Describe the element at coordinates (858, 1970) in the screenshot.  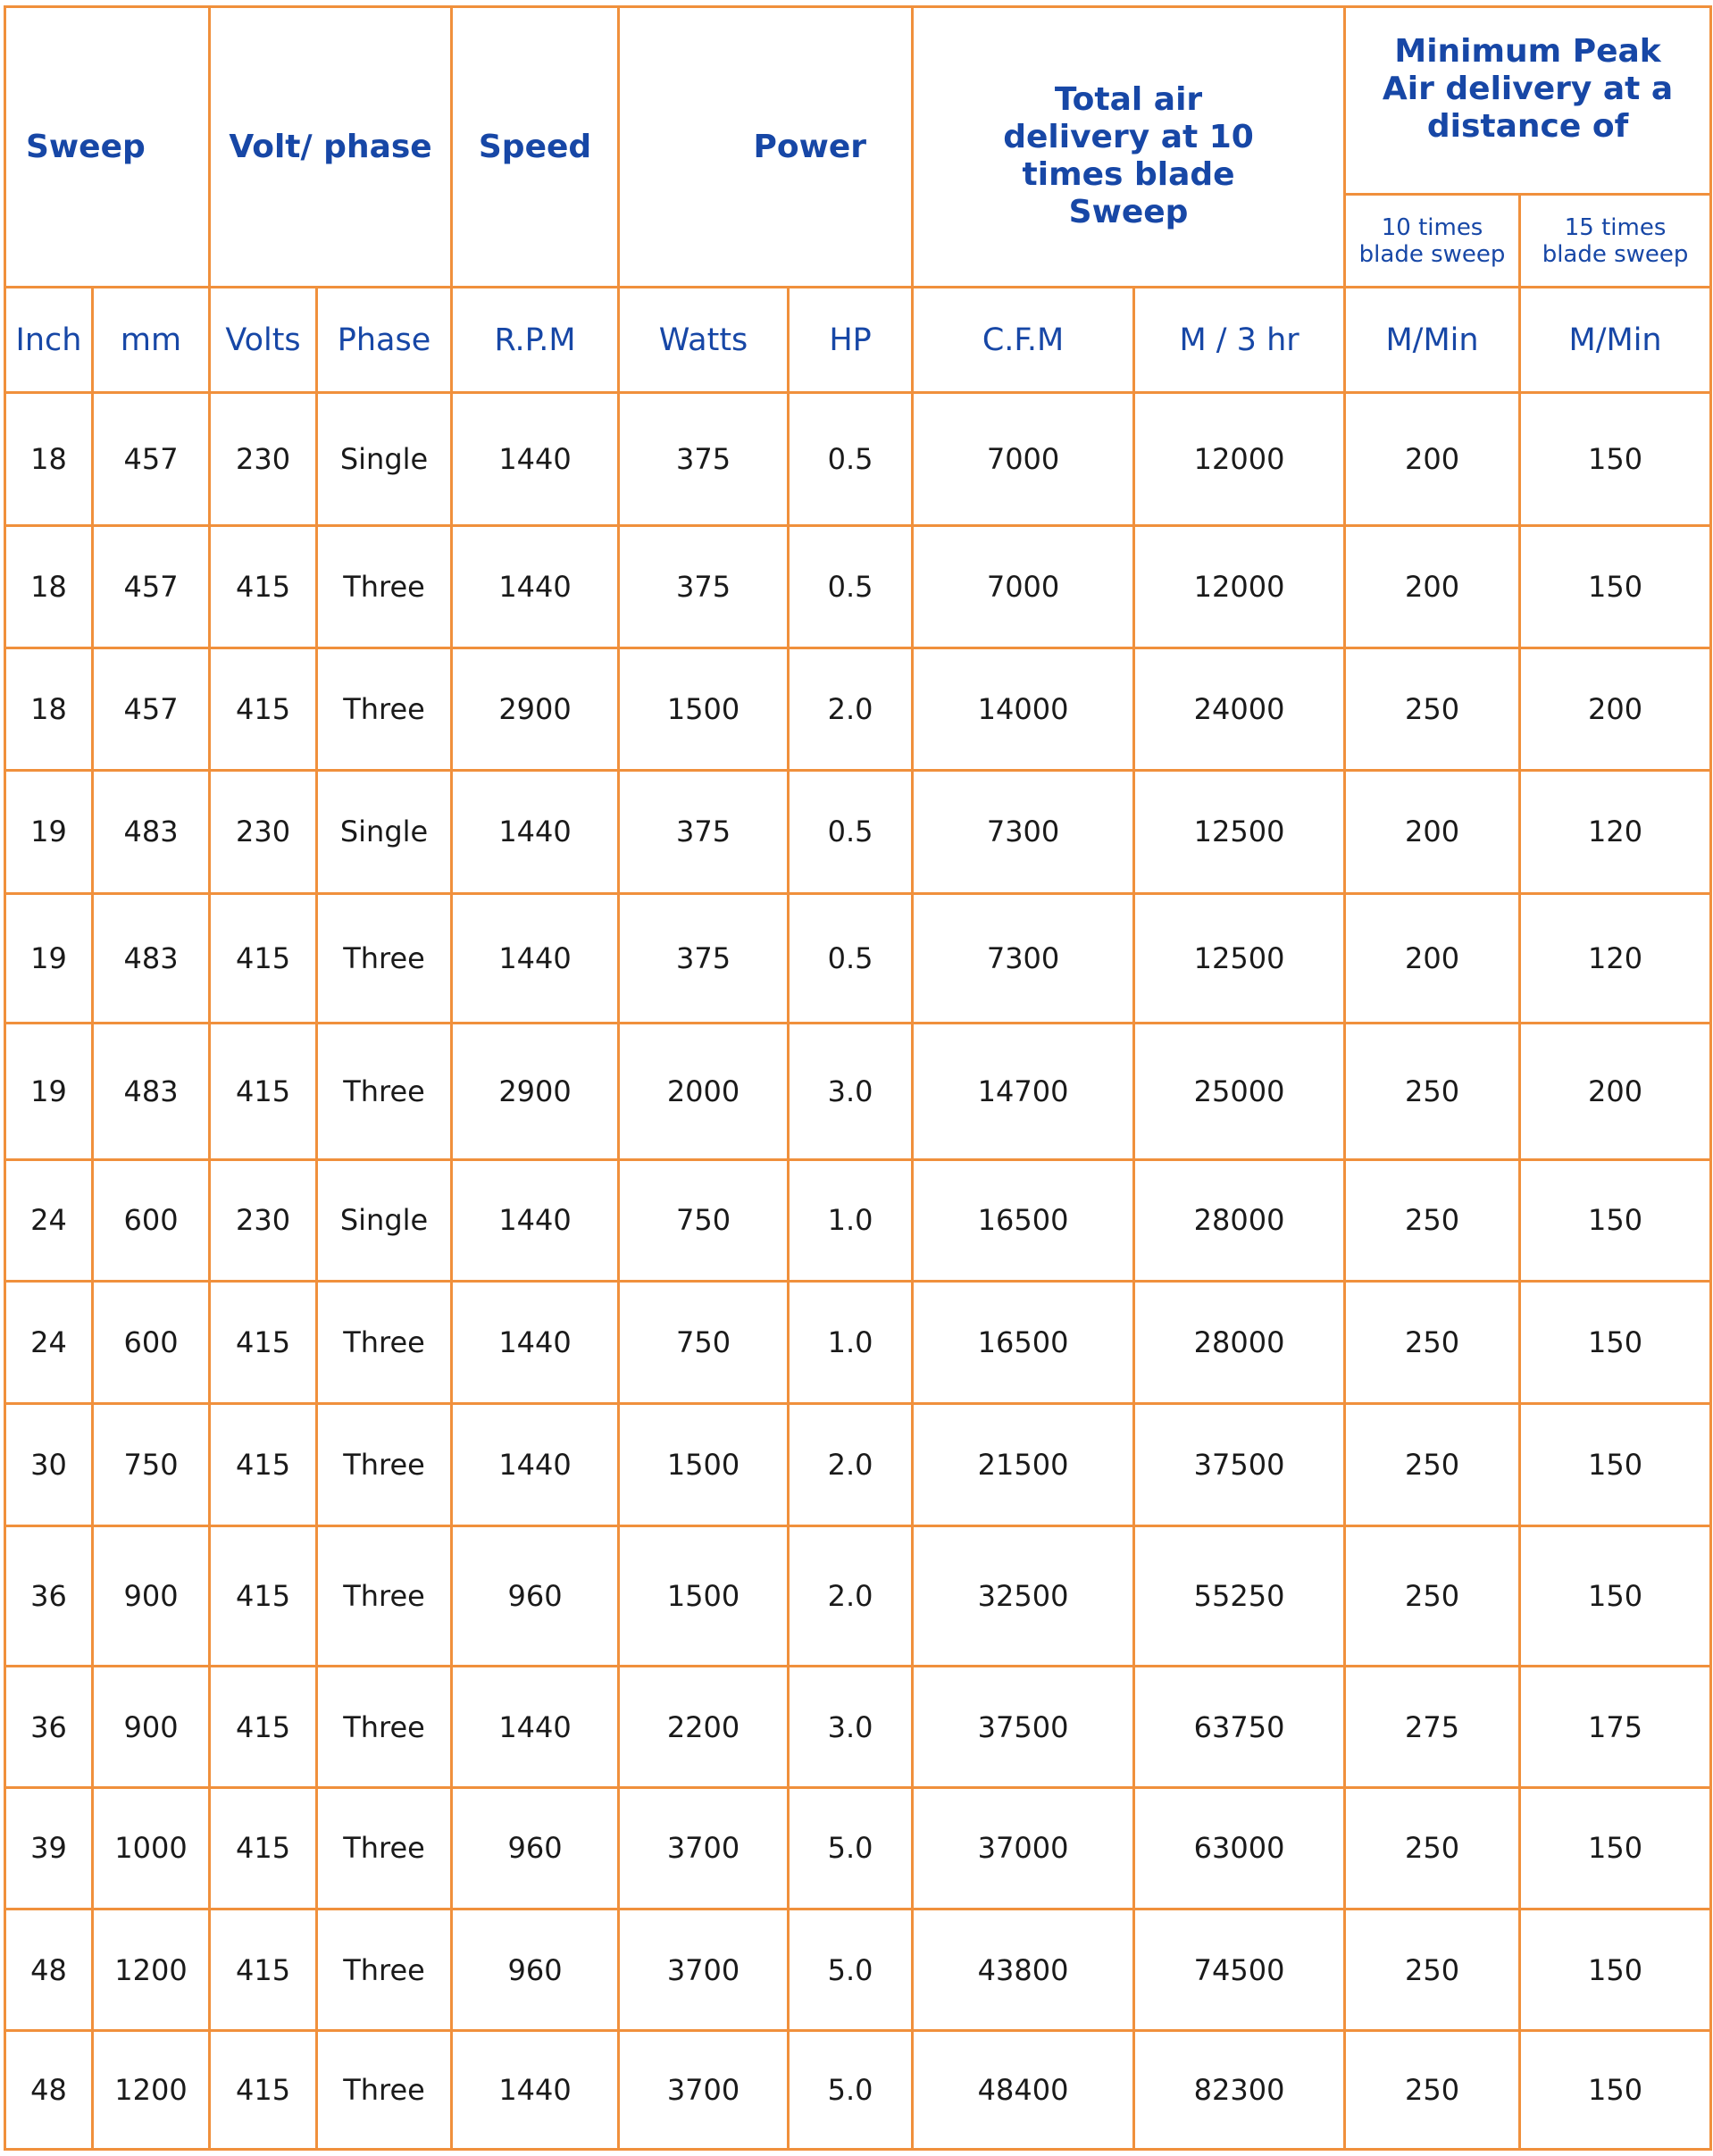
I see `table-row: 48 1200 415 Three 960 3700 5.0 43800 74500 250 150` at that location.